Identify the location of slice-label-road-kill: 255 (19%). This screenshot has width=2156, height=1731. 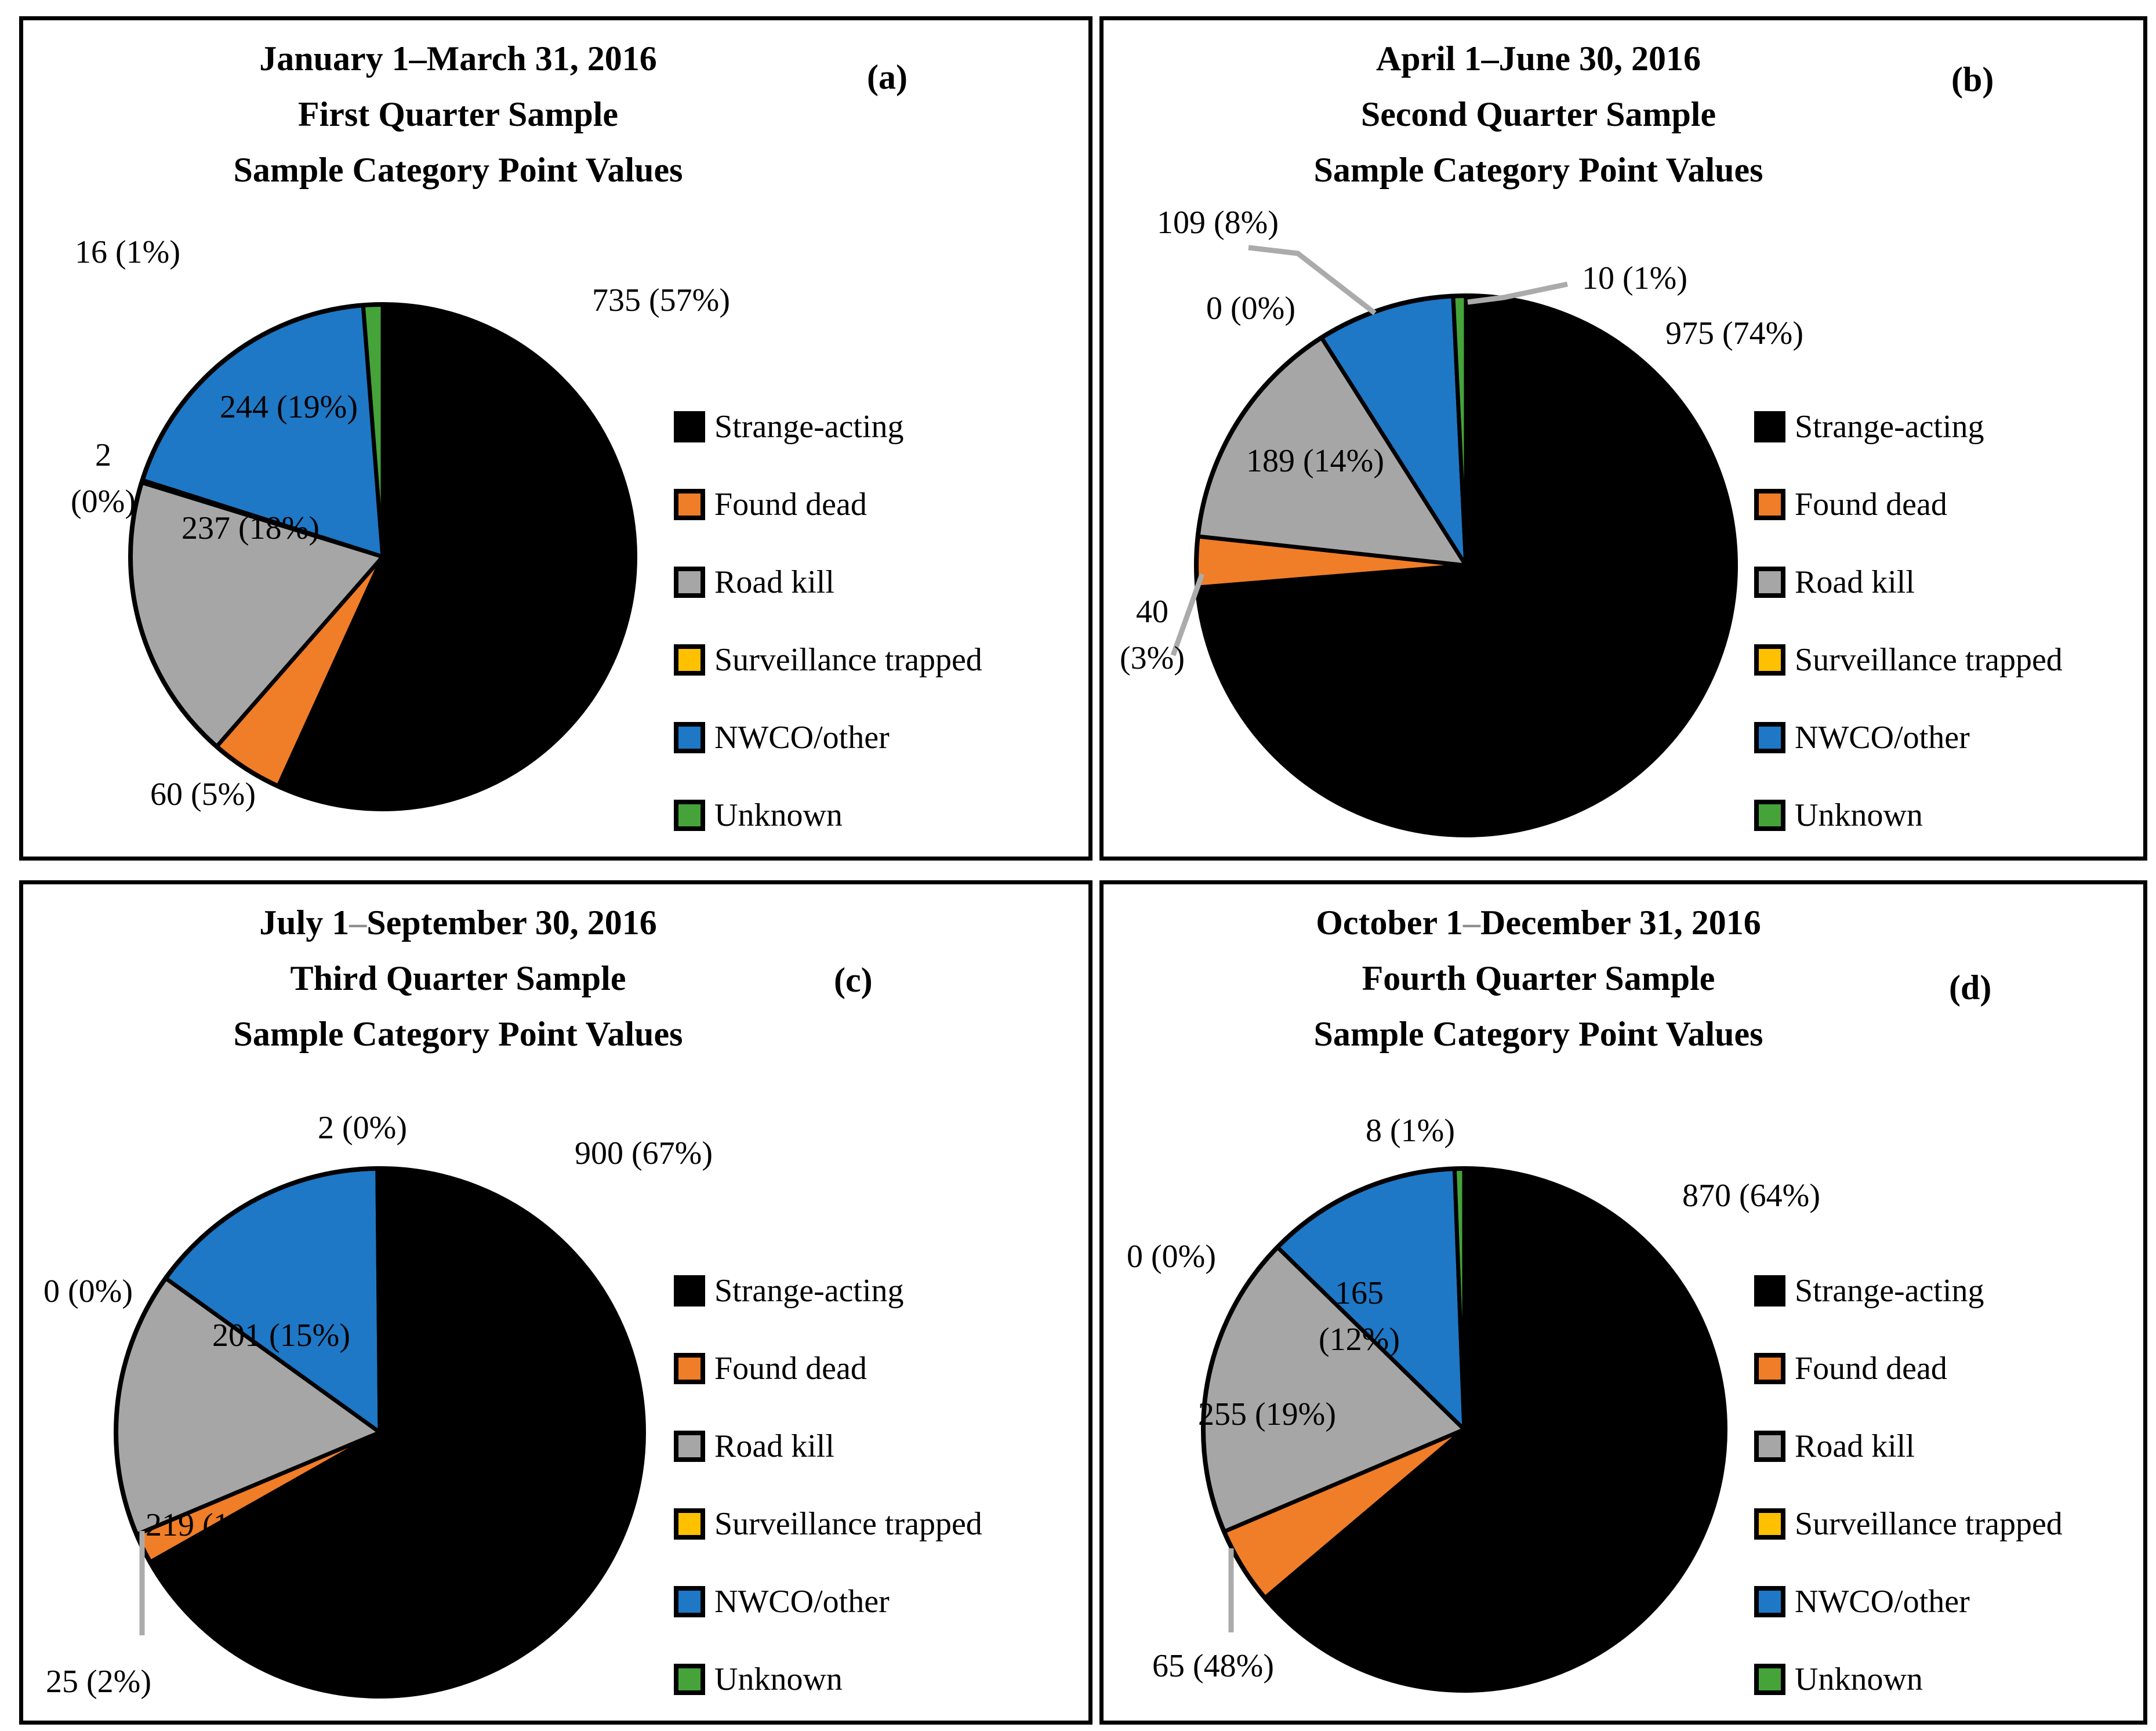
(1267, 1414).